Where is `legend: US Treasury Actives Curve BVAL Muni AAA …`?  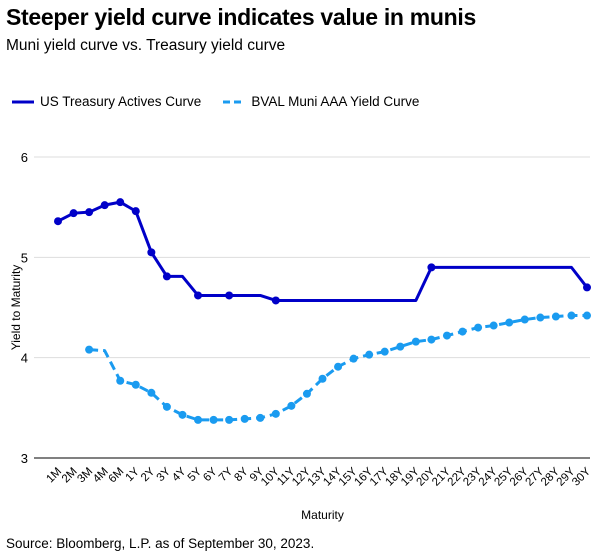
legend: US Treasury Actives Curve BVAL Muni AAA … is located at coordinates (215, 101).